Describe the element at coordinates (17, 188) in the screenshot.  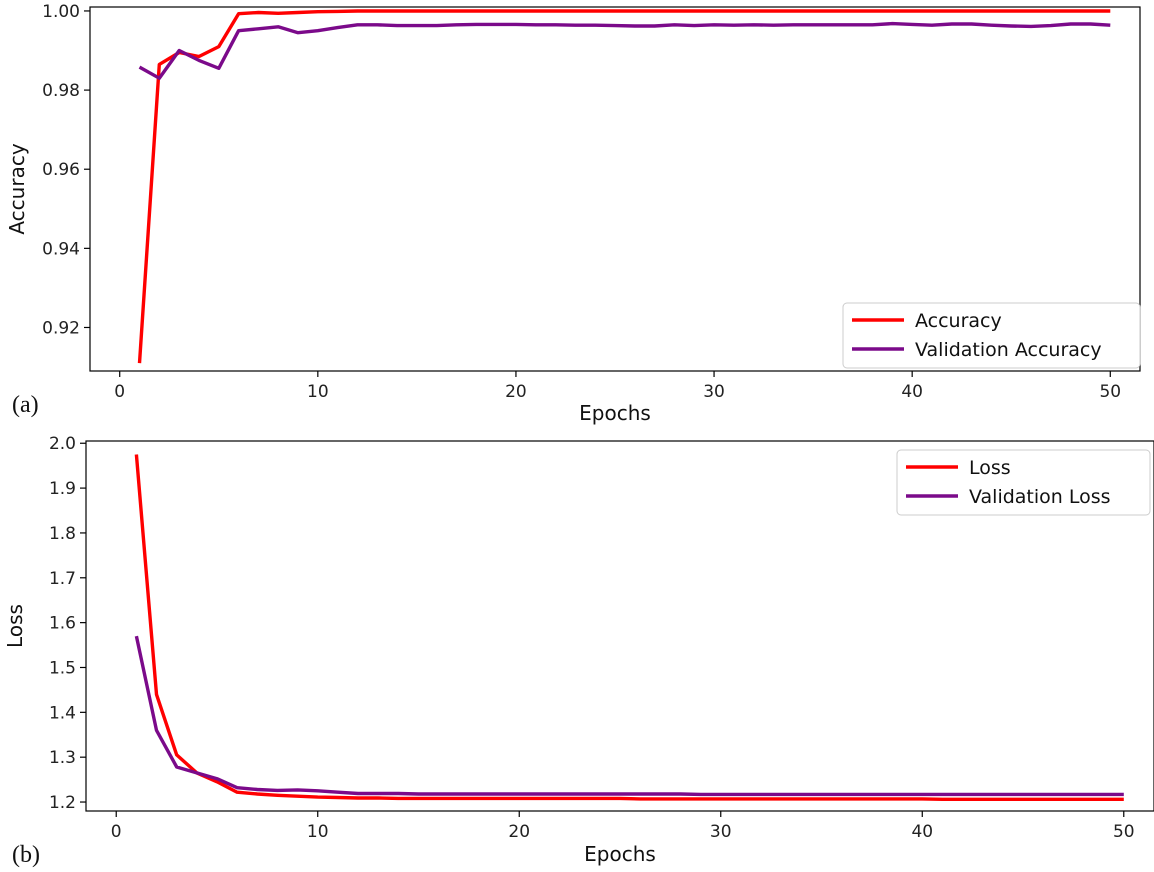
I see `y-axis-label: Accuracy` at that location.